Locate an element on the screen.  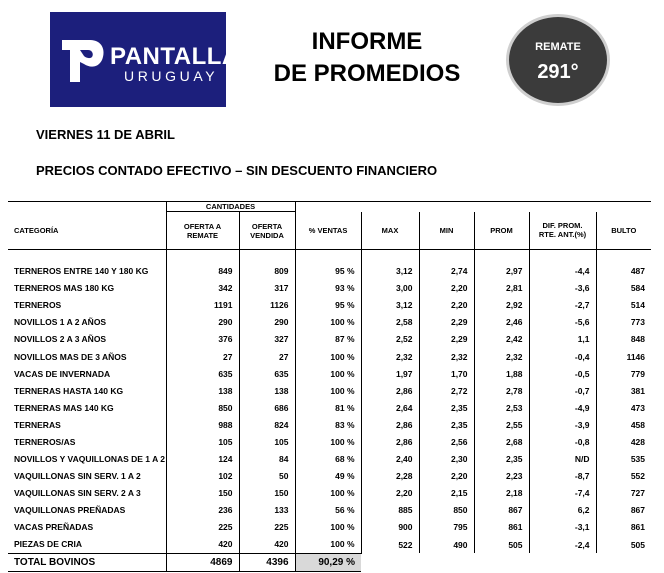
cell-remate: 849 is located at coordinates (202, 271).